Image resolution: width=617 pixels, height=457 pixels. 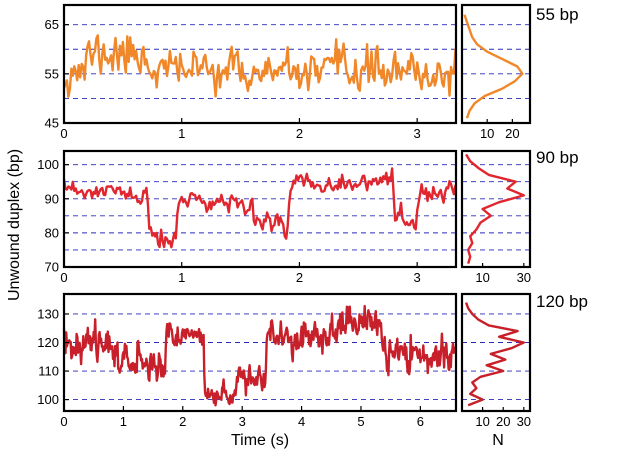 What do you see at coordinates (301, 421) in the screenshot?
I see `x-tick-label: 4` at bounding box center [301, 421].